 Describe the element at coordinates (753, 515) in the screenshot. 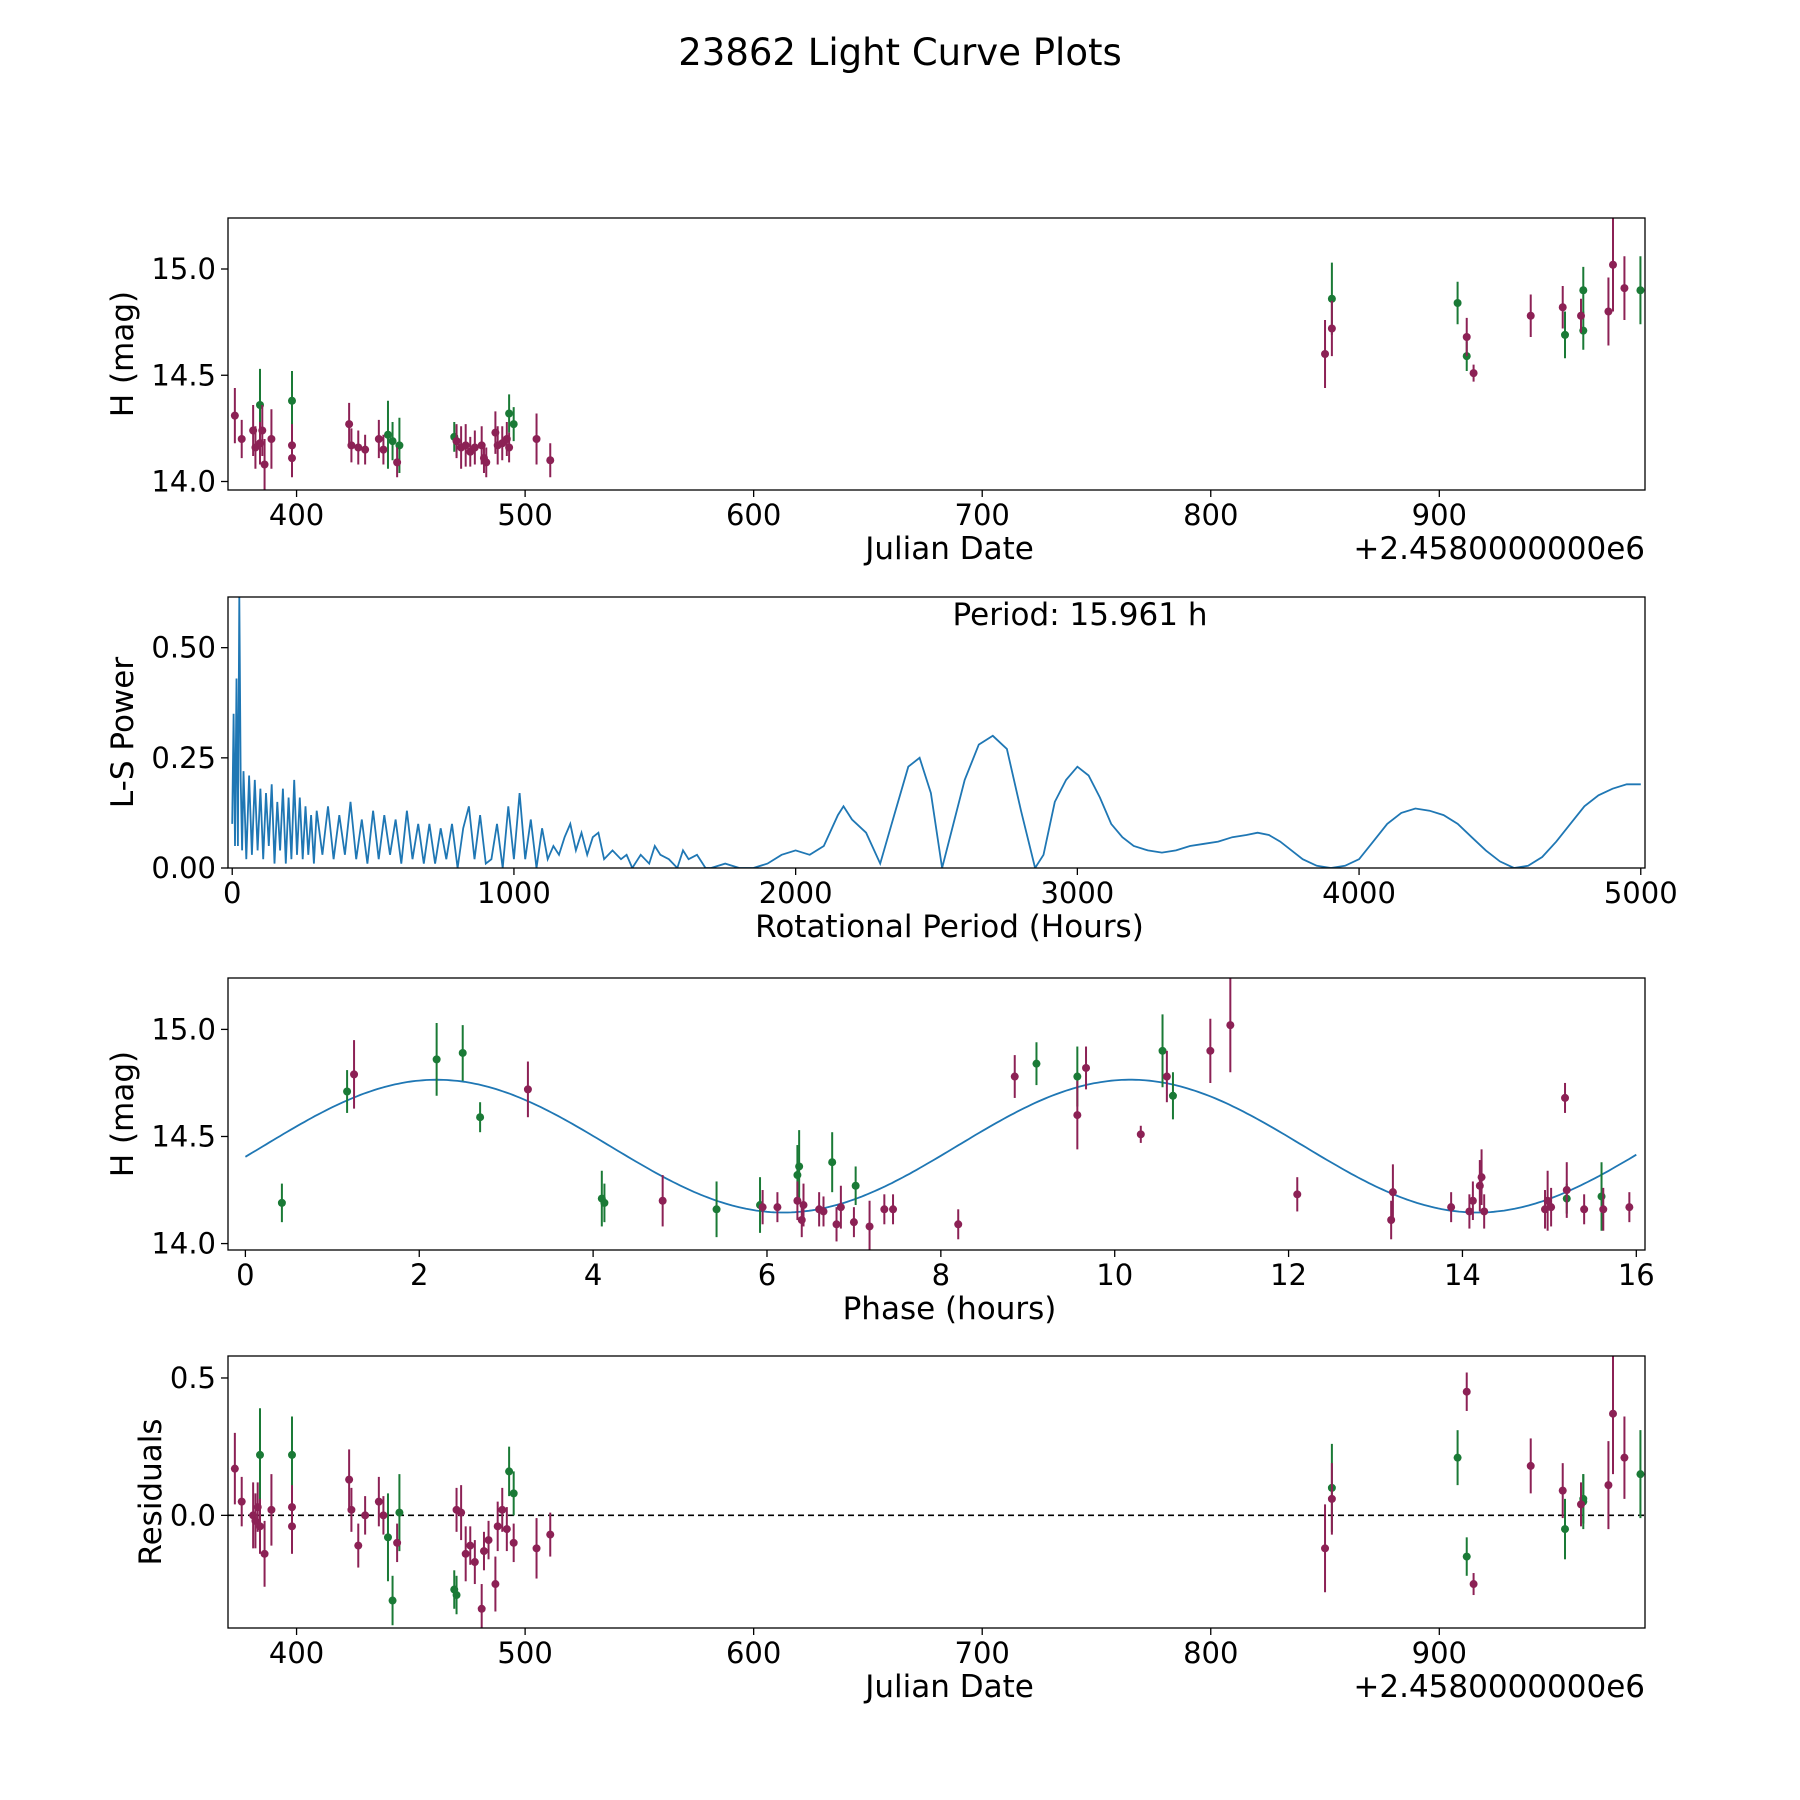

I see `x-tick-label: 600` at that location.